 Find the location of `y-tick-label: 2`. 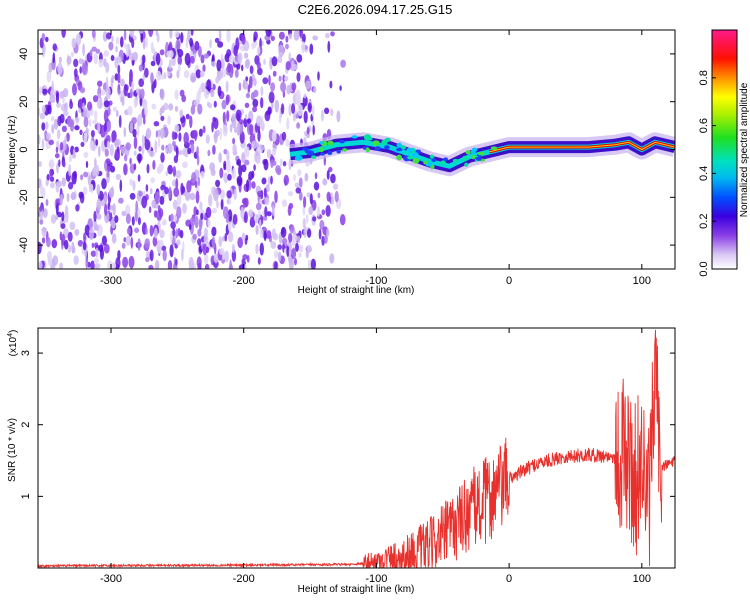

y-tick-label: 2 is located at coordinates (26, 425).